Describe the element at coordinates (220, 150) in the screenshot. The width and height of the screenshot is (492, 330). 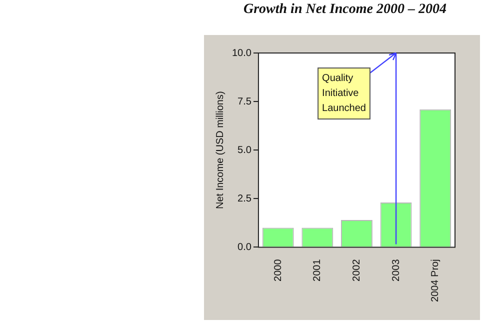
I see `y-axis-title: Net Income (USD millions)` at that location.